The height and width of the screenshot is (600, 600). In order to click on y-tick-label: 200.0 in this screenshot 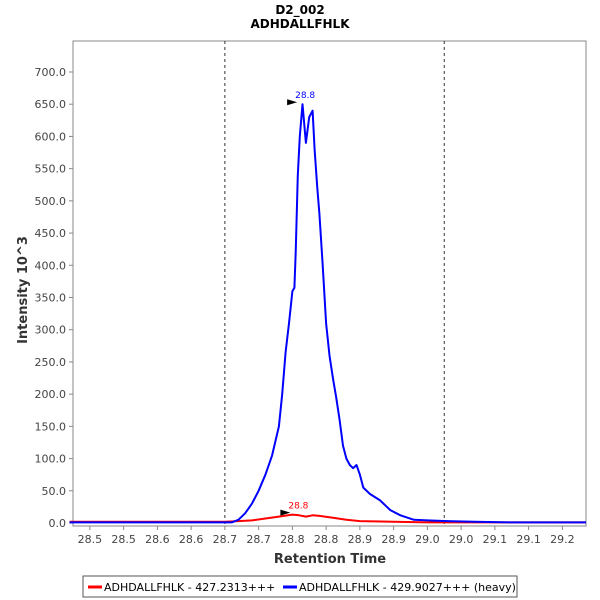, I will do `click(51, 394)`.